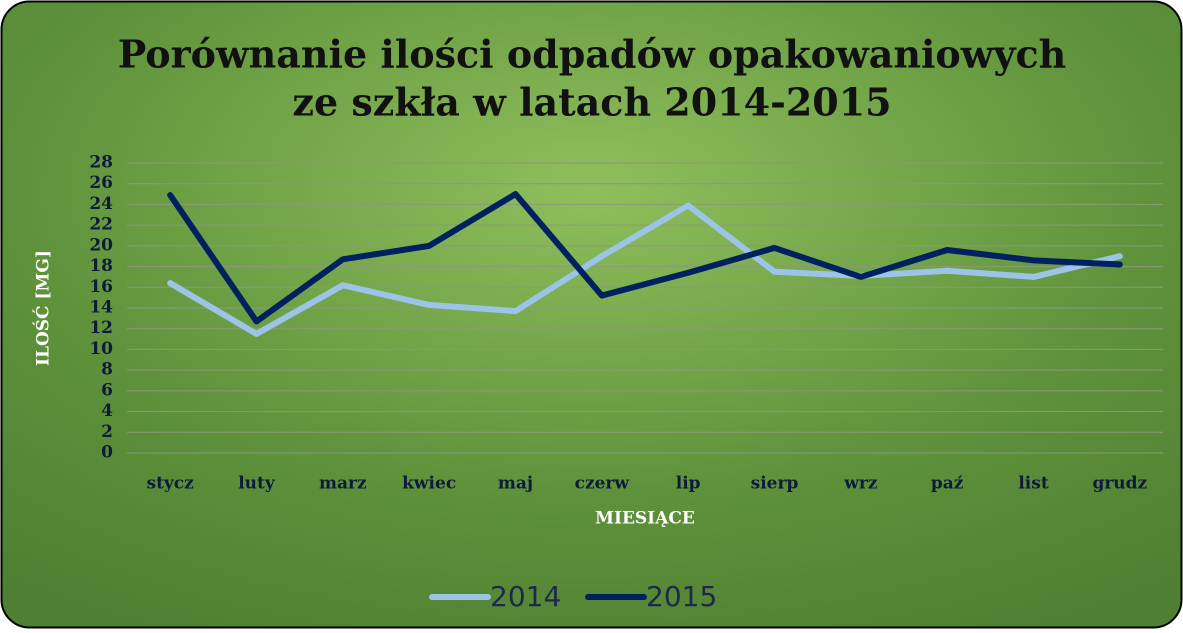 Image resolution: width=1183 pixels, height=633 pixels. Describe the element at coordinates (592, 54) in the screenshot. I see `chart-title: Porównanie ilości odpadów opakowaniowych` at that location.